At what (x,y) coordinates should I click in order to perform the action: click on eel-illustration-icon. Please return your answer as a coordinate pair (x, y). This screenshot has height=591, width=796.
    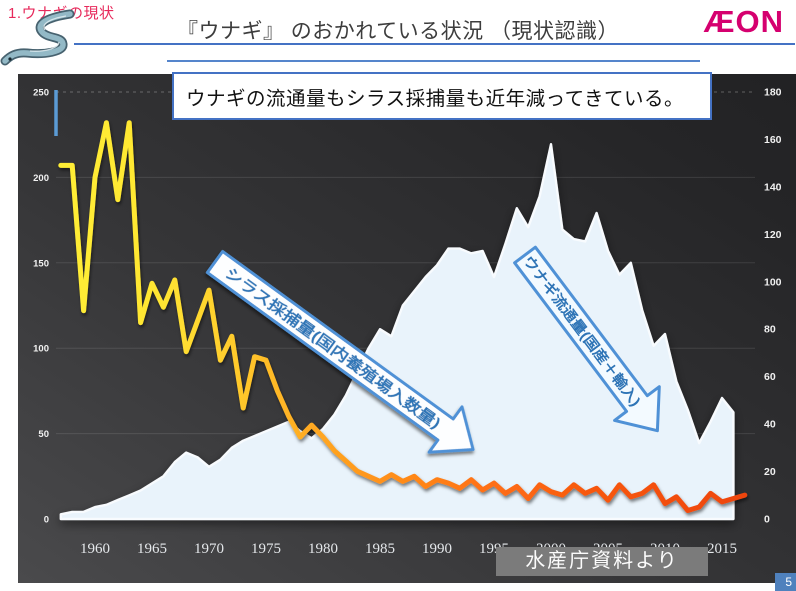
    Looking at the image, I should click on (37, 37).